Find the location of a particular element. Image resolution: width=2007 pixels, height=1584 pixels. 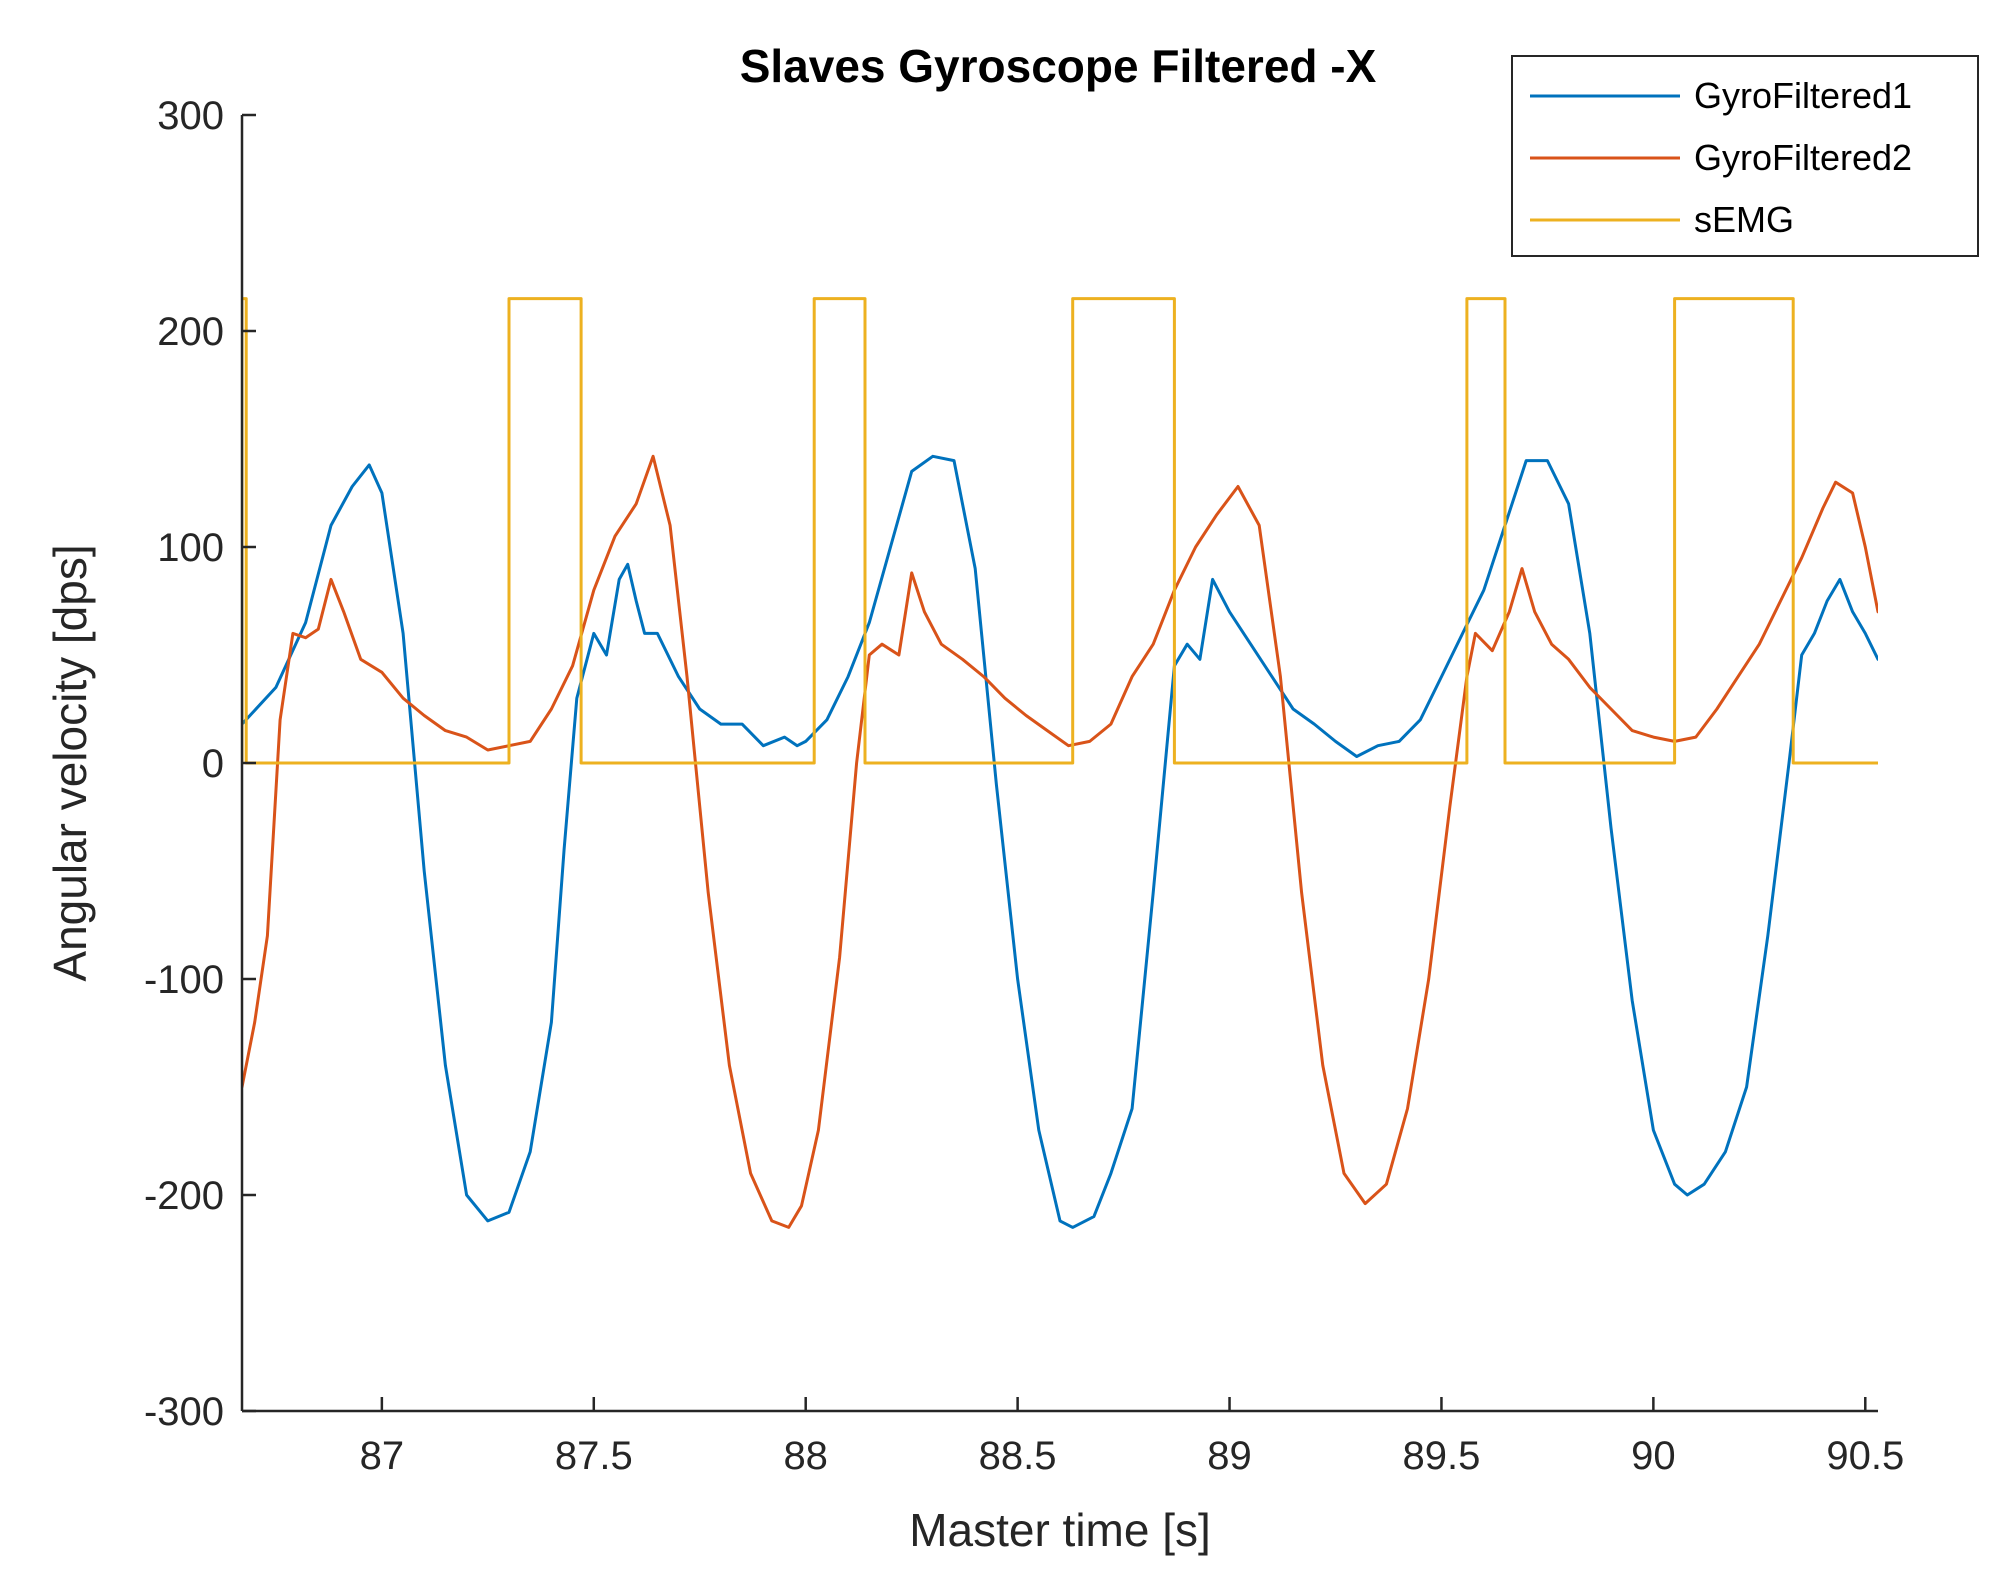

x-axis-label: Master time [s] is located at coordinates (1060, 1530).